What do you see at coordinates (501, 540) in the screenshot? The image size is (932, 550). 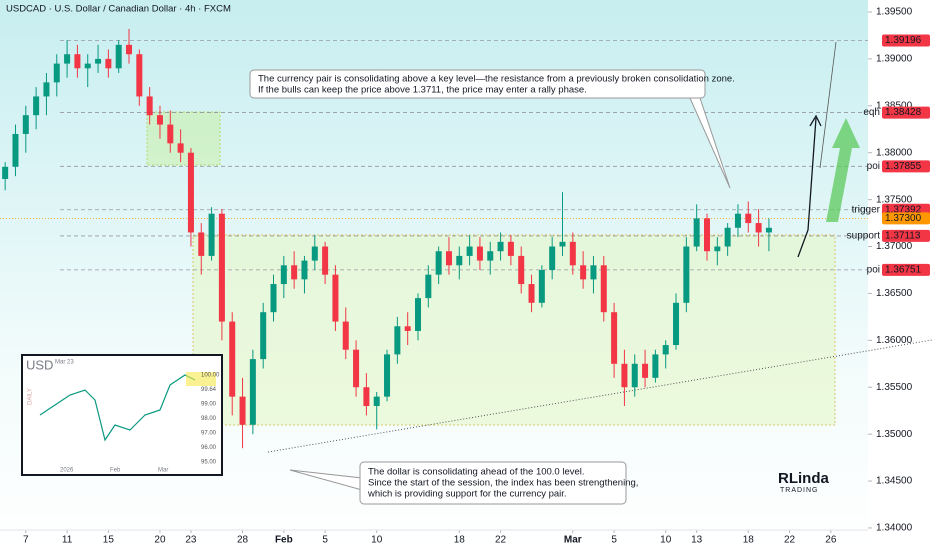 I see `x-tick-label: 22` at bounding box center [501, 540].